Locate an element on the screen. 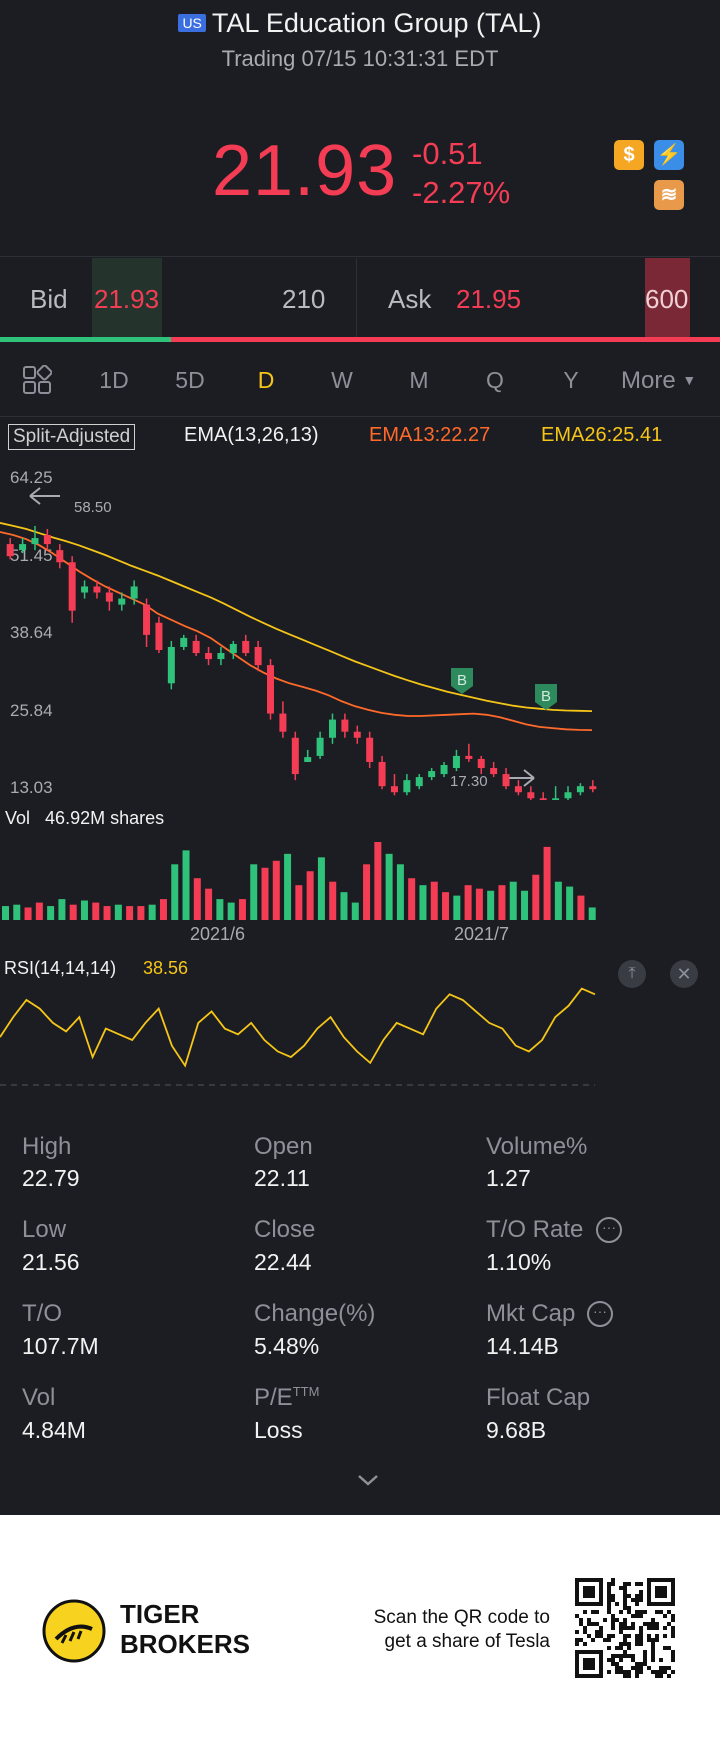  pin-top-icon: ⤒ is located at coordinates (632, 974).